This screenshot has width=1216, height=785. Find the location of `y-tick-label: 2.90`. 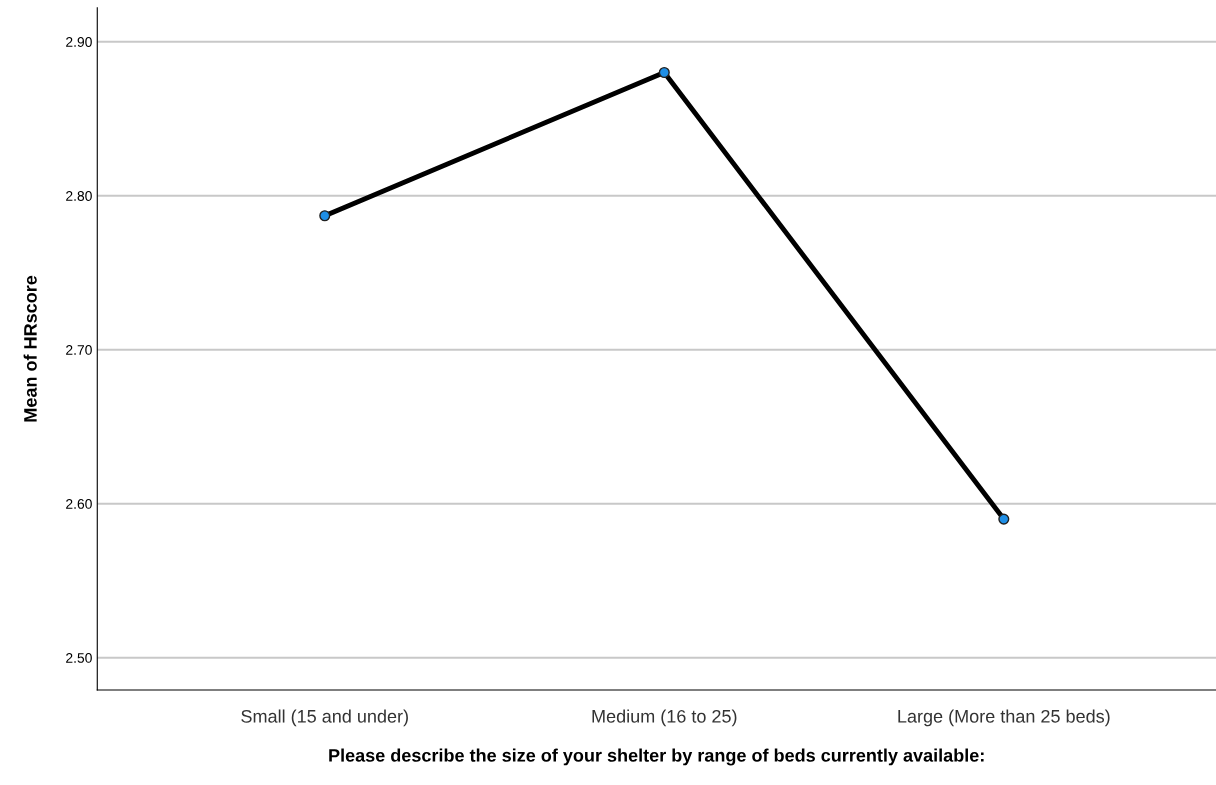

y-tick-label: 2.90 is located at coordinates (79, 42).